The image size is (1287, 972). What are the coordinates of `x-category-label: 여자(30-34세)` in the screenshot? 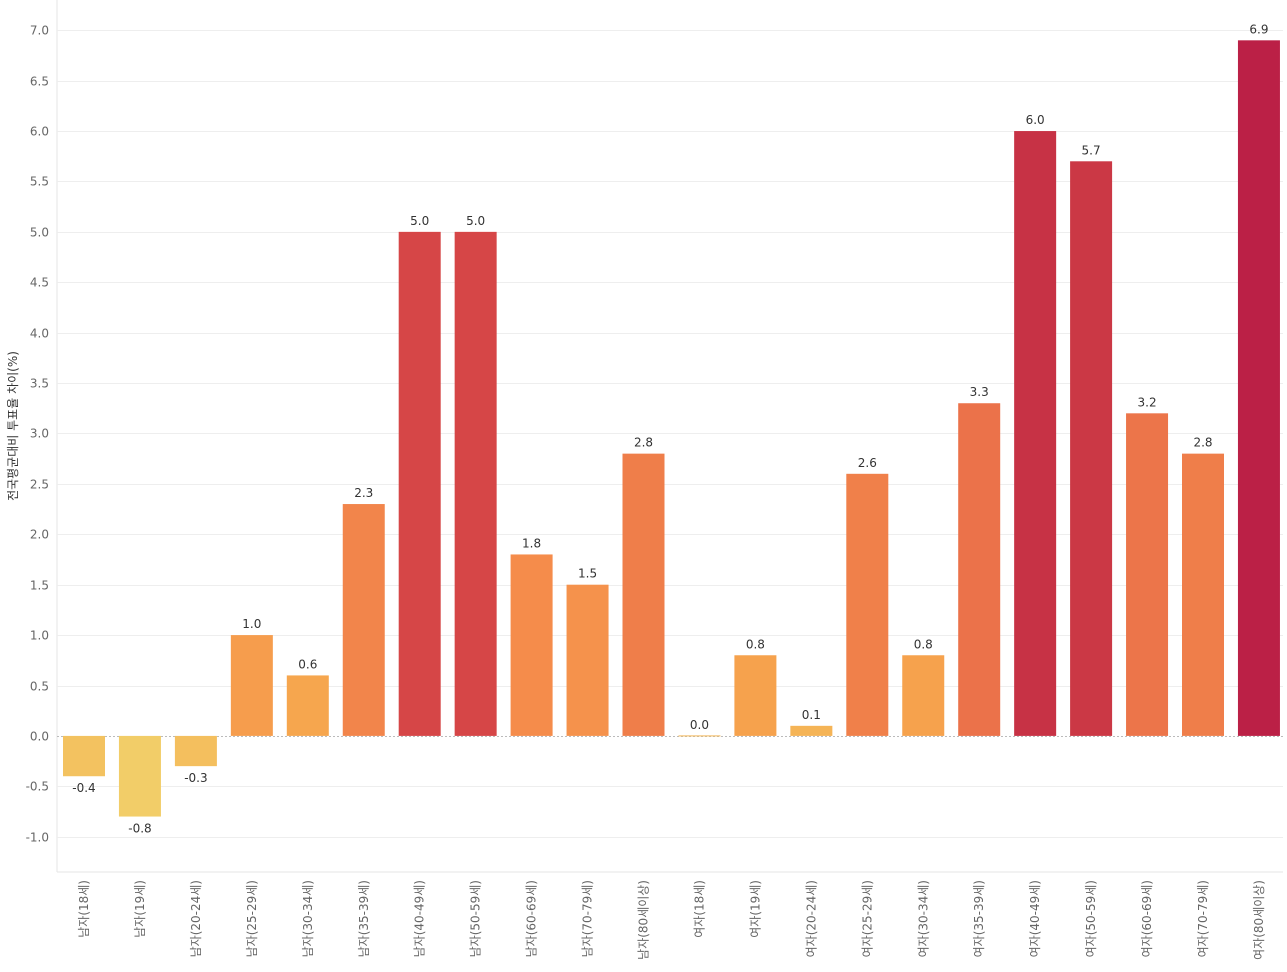 It's located at (923, 918).